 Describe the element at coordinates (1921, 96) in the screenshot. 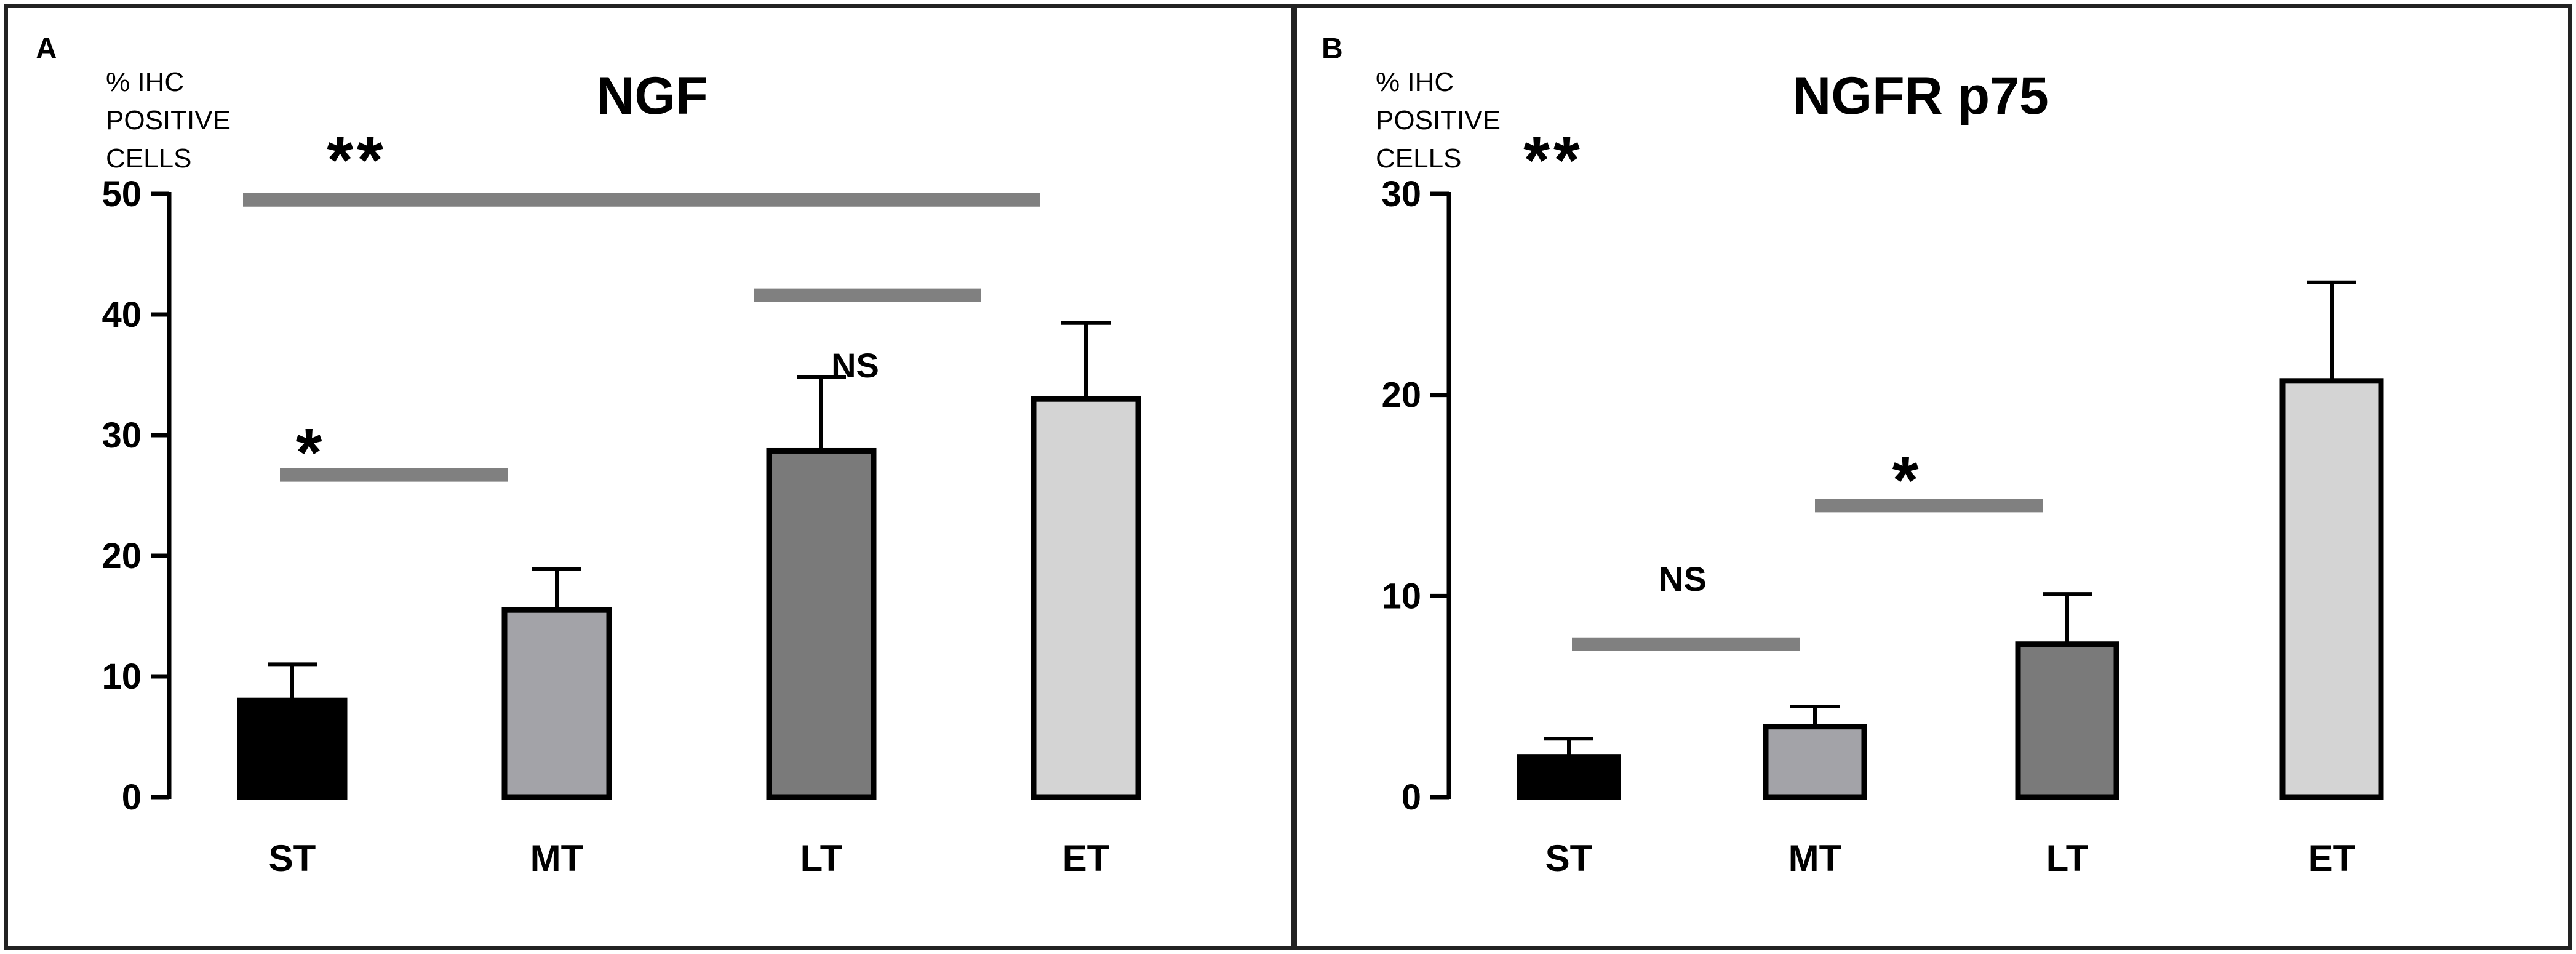

I see `panel-b-title: NGFR p75` at that location.